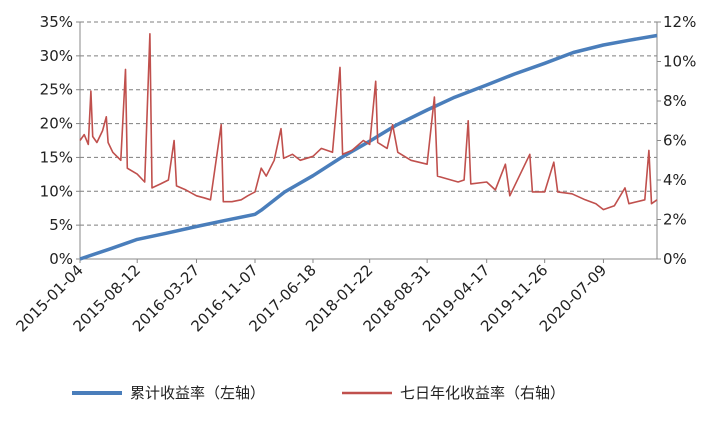  I want to click on left-y-tick-labels: 0% 5% 10% 15% 20% 25% 30% 35%, so click(60, 140).